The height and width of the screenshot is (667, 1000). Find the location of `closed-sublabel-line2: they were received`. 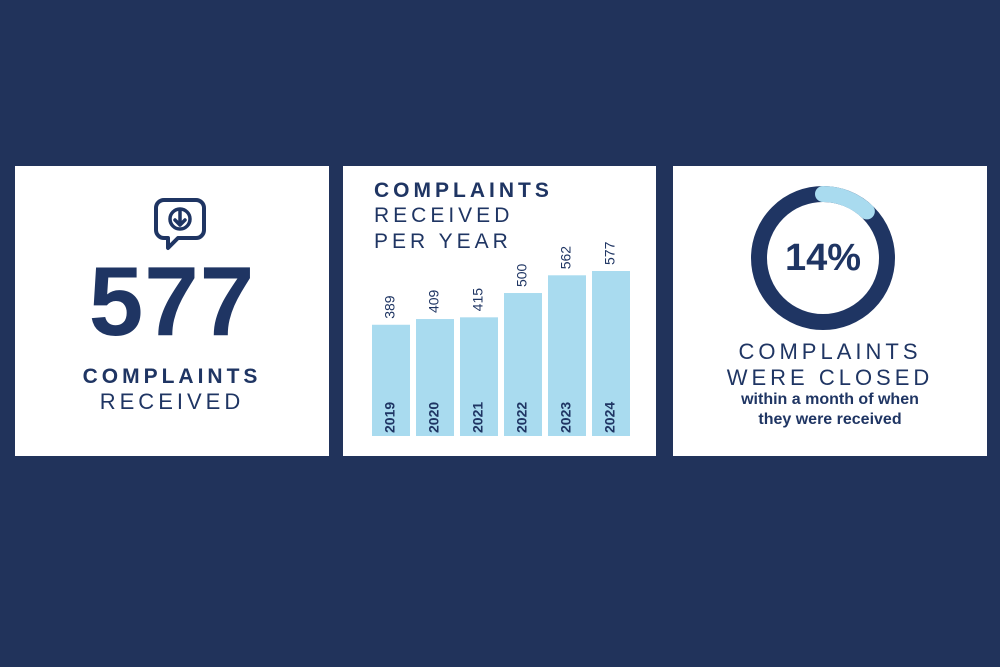

closed-sublabel-line2: they were received is located at coordinates (830, 419).